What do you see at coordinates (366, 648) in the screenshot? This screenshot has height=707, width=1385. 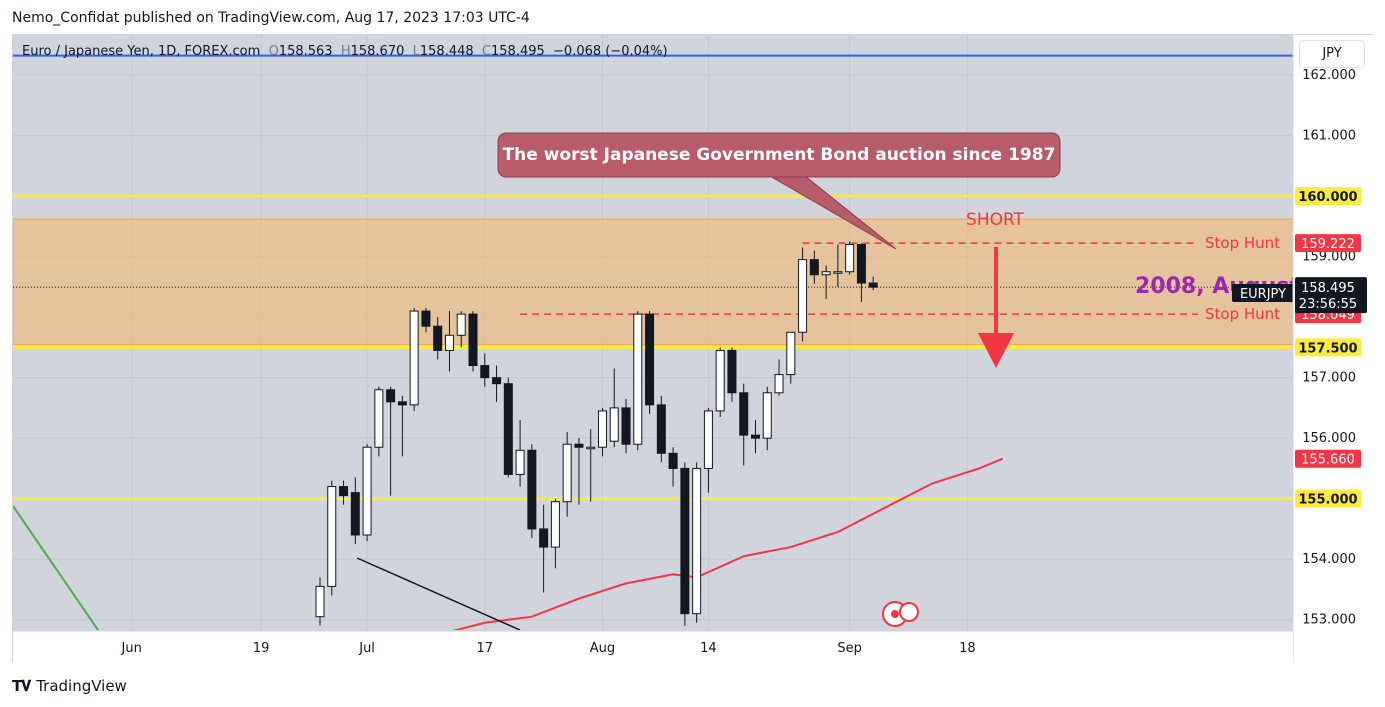 I see `x-tick-label: Jul` at bounding box center [366, 648].